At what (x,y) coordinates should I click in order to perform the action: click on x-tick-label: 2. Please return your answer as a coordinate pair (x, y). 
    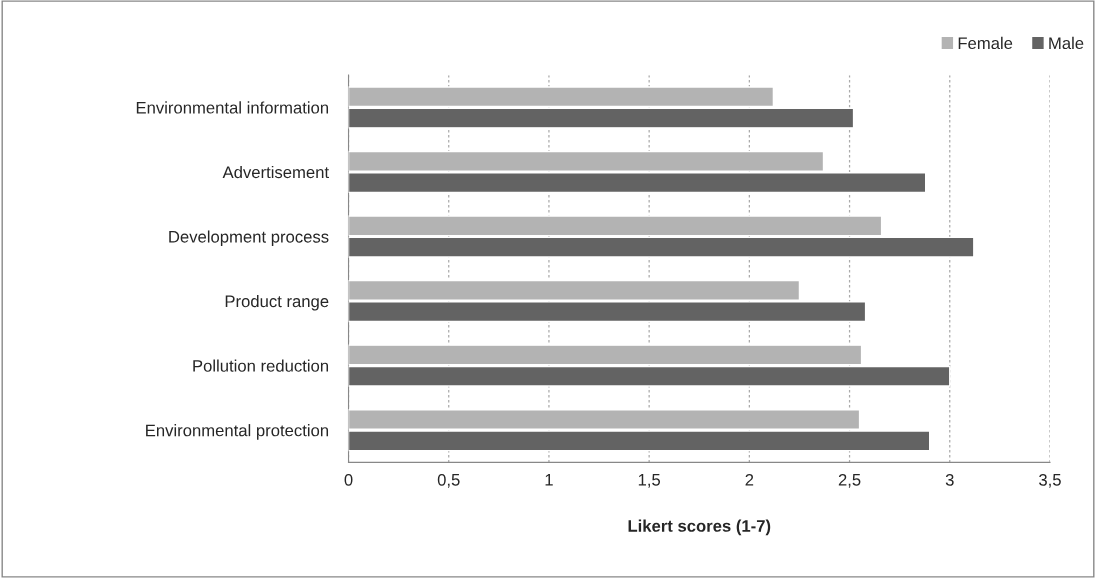
    Looking at the image, I should click on (749, 479).